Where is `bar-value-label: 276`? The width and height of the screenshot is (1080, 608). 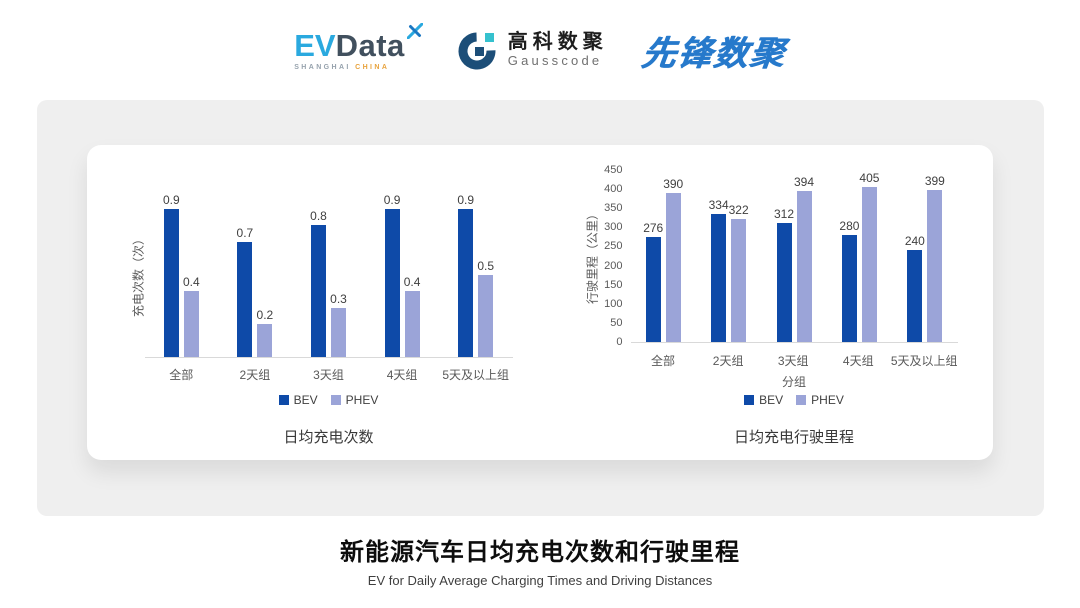 bar-value-label: 276 is located at coordinates (653, 227).